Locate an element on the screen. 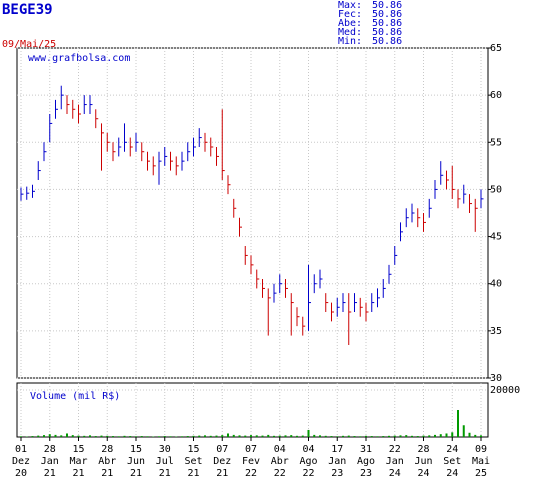 This screenshot has height=490, width=545. x-tick-label: Dez is located at coordinates (222, 461).